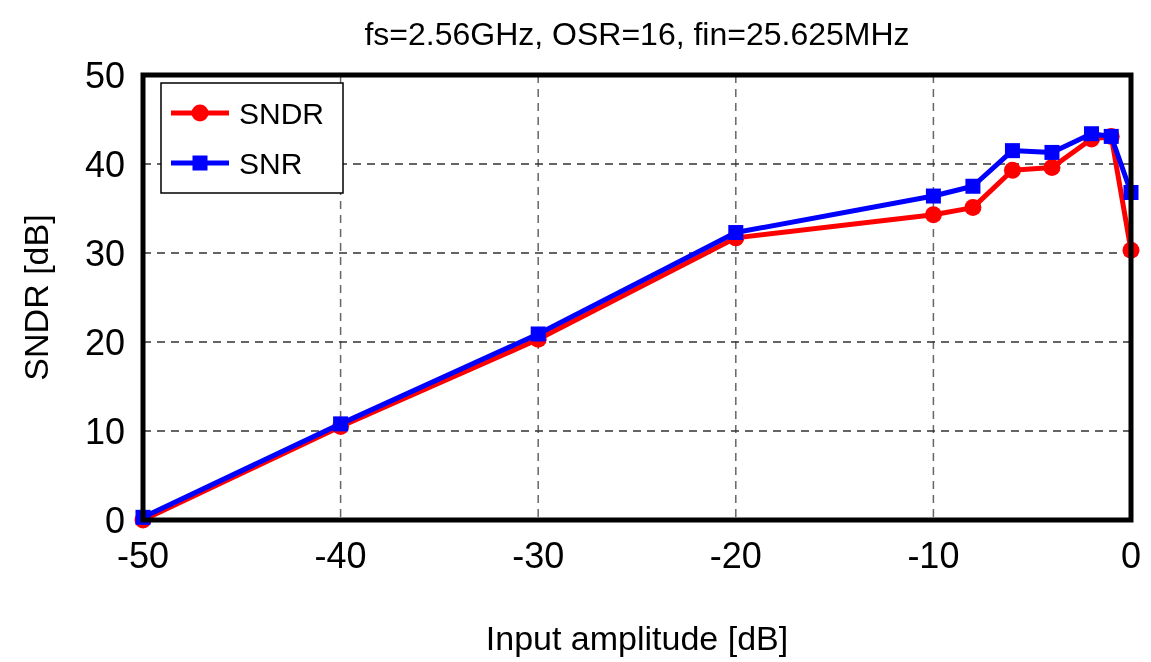 Image resolution: width=1151 pixels, height=662 pixels. What do you see at coordinates (104, 253) in the screenshot?
I see `y-tick-label: 30` at bounding box center [104, 253].